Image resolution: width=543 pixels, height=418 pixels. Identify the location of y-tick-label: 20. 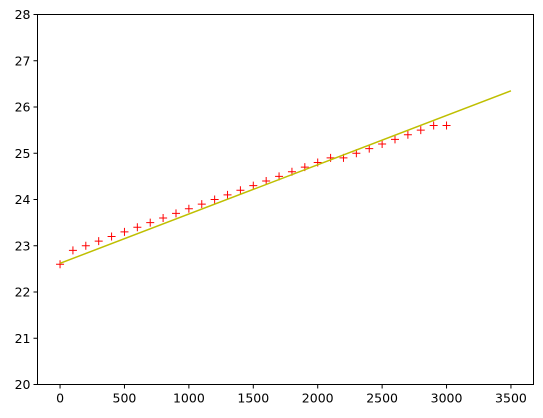
(23, 384).